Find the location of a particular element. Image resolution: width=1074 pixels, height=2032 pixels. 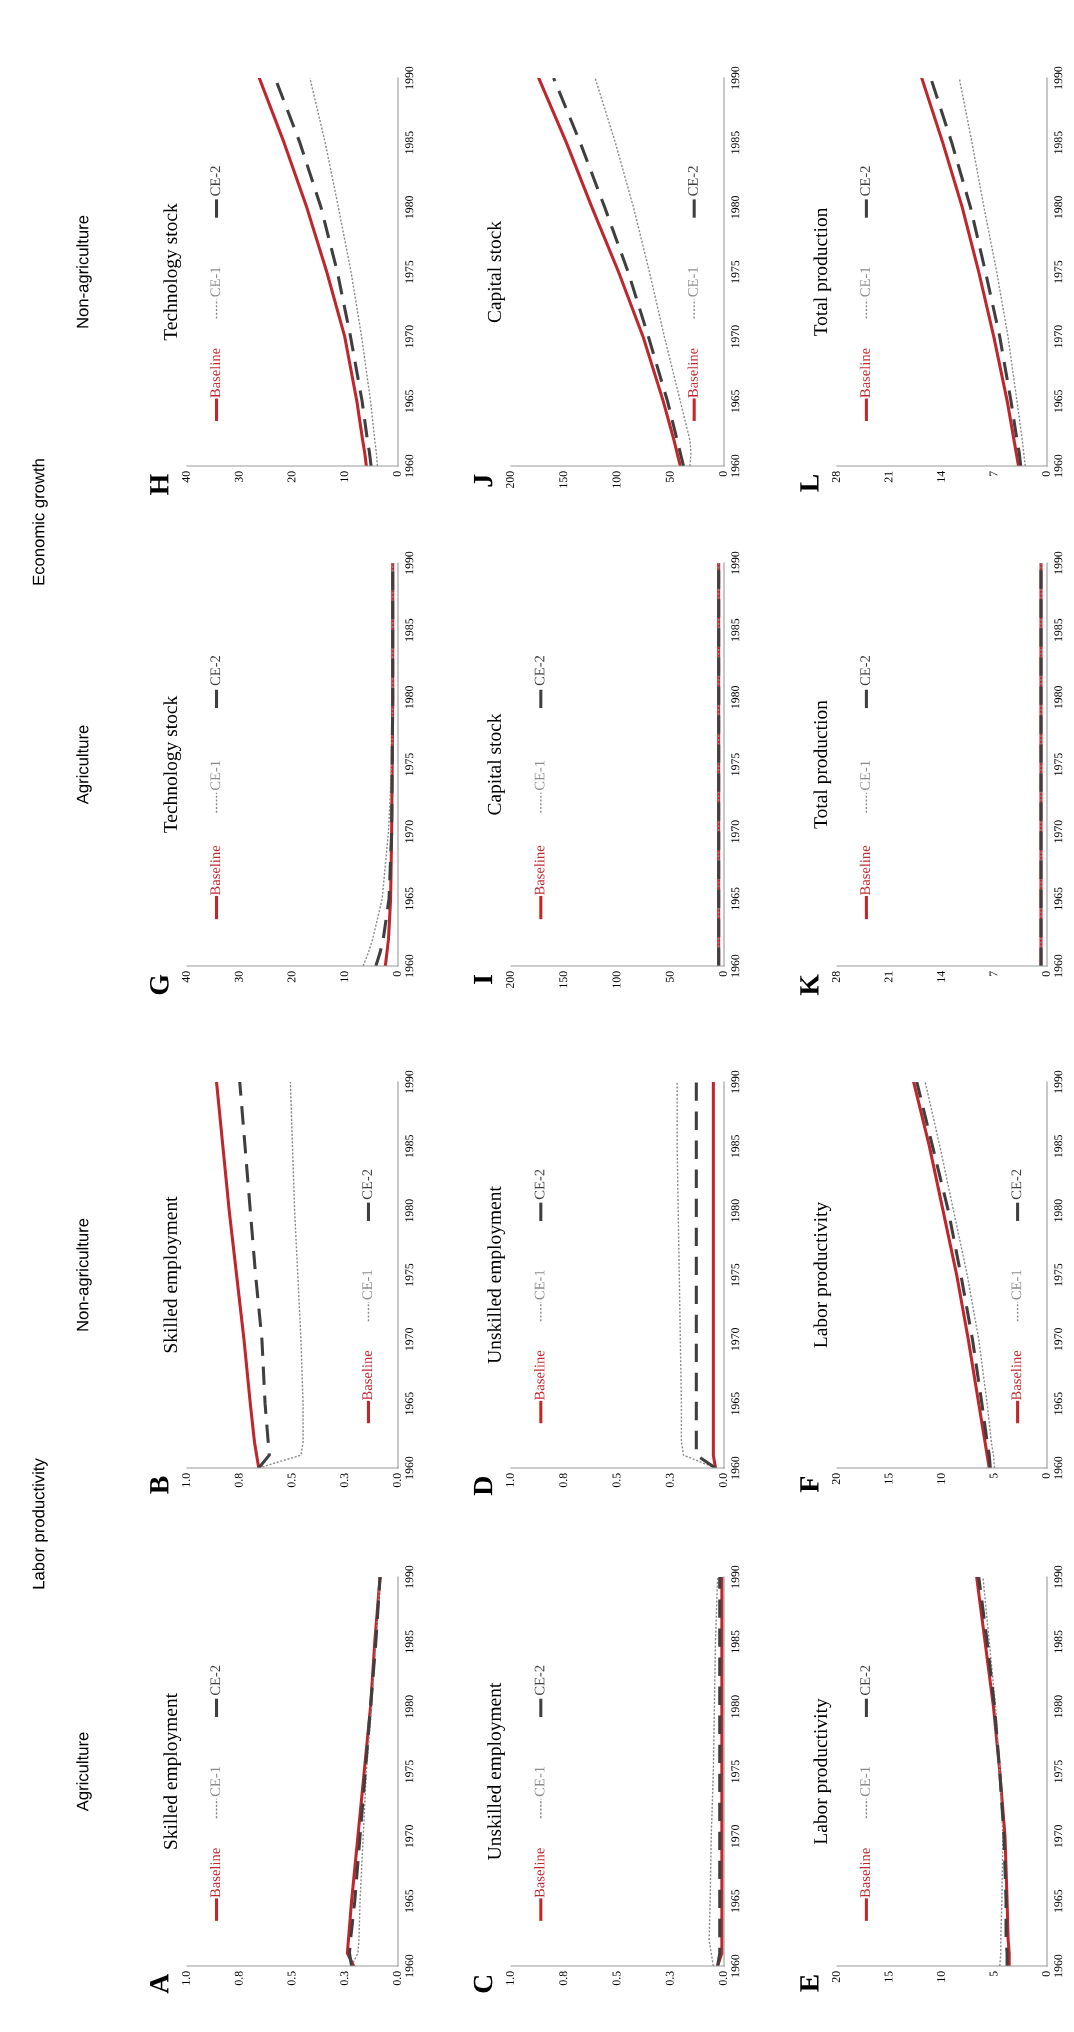

x-tick-label: 0.5 is located at coordinates (291, 1480).